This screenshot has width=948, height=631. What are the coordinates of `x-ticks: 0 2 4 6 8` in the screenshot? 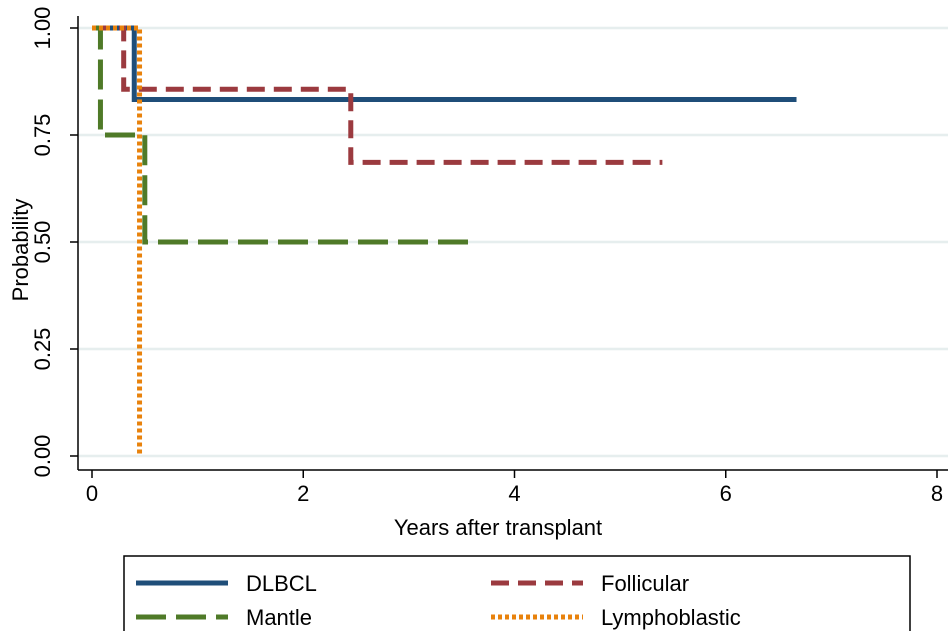 It's located at (514, 488).